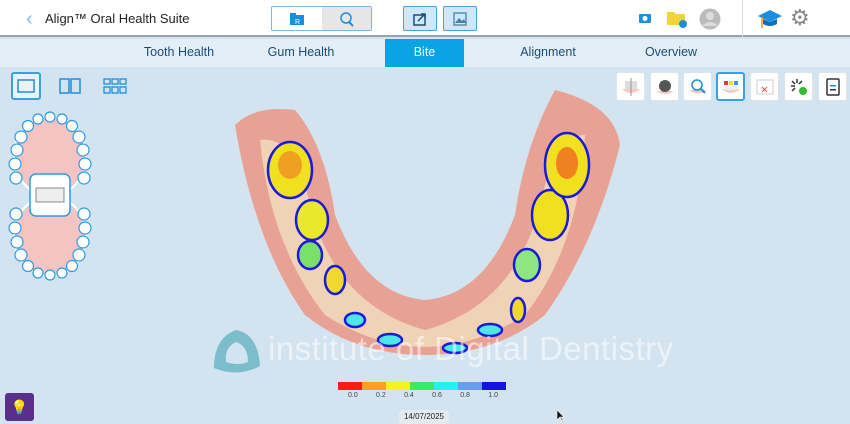  What do you see at coordinates (29, 19) in the screenshot?
I see `back-button: ‹` at bounding box center [29, 19].